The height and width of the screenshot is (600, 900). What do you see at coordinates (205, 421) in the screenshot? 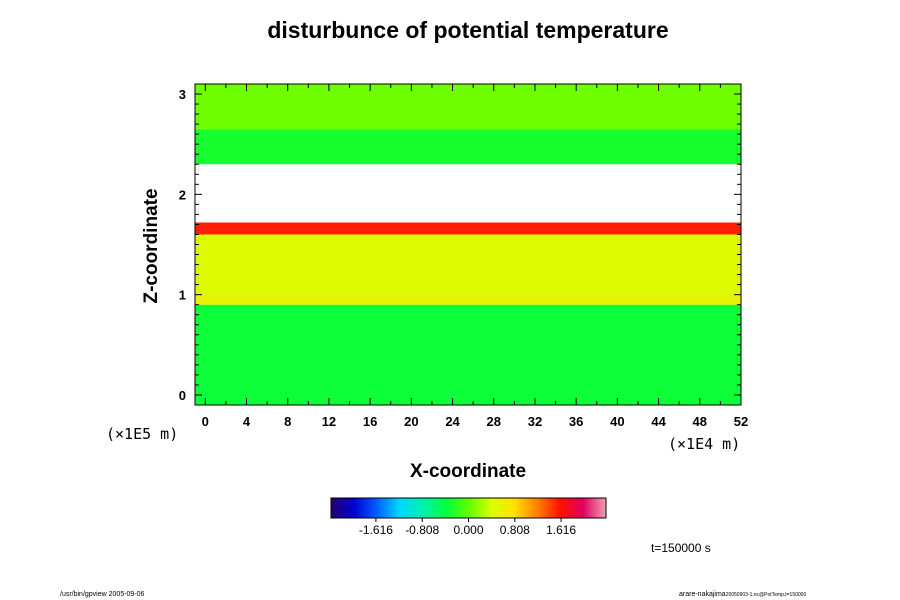
I see `x-tick-label: 0` at bounding box center [205, 421].